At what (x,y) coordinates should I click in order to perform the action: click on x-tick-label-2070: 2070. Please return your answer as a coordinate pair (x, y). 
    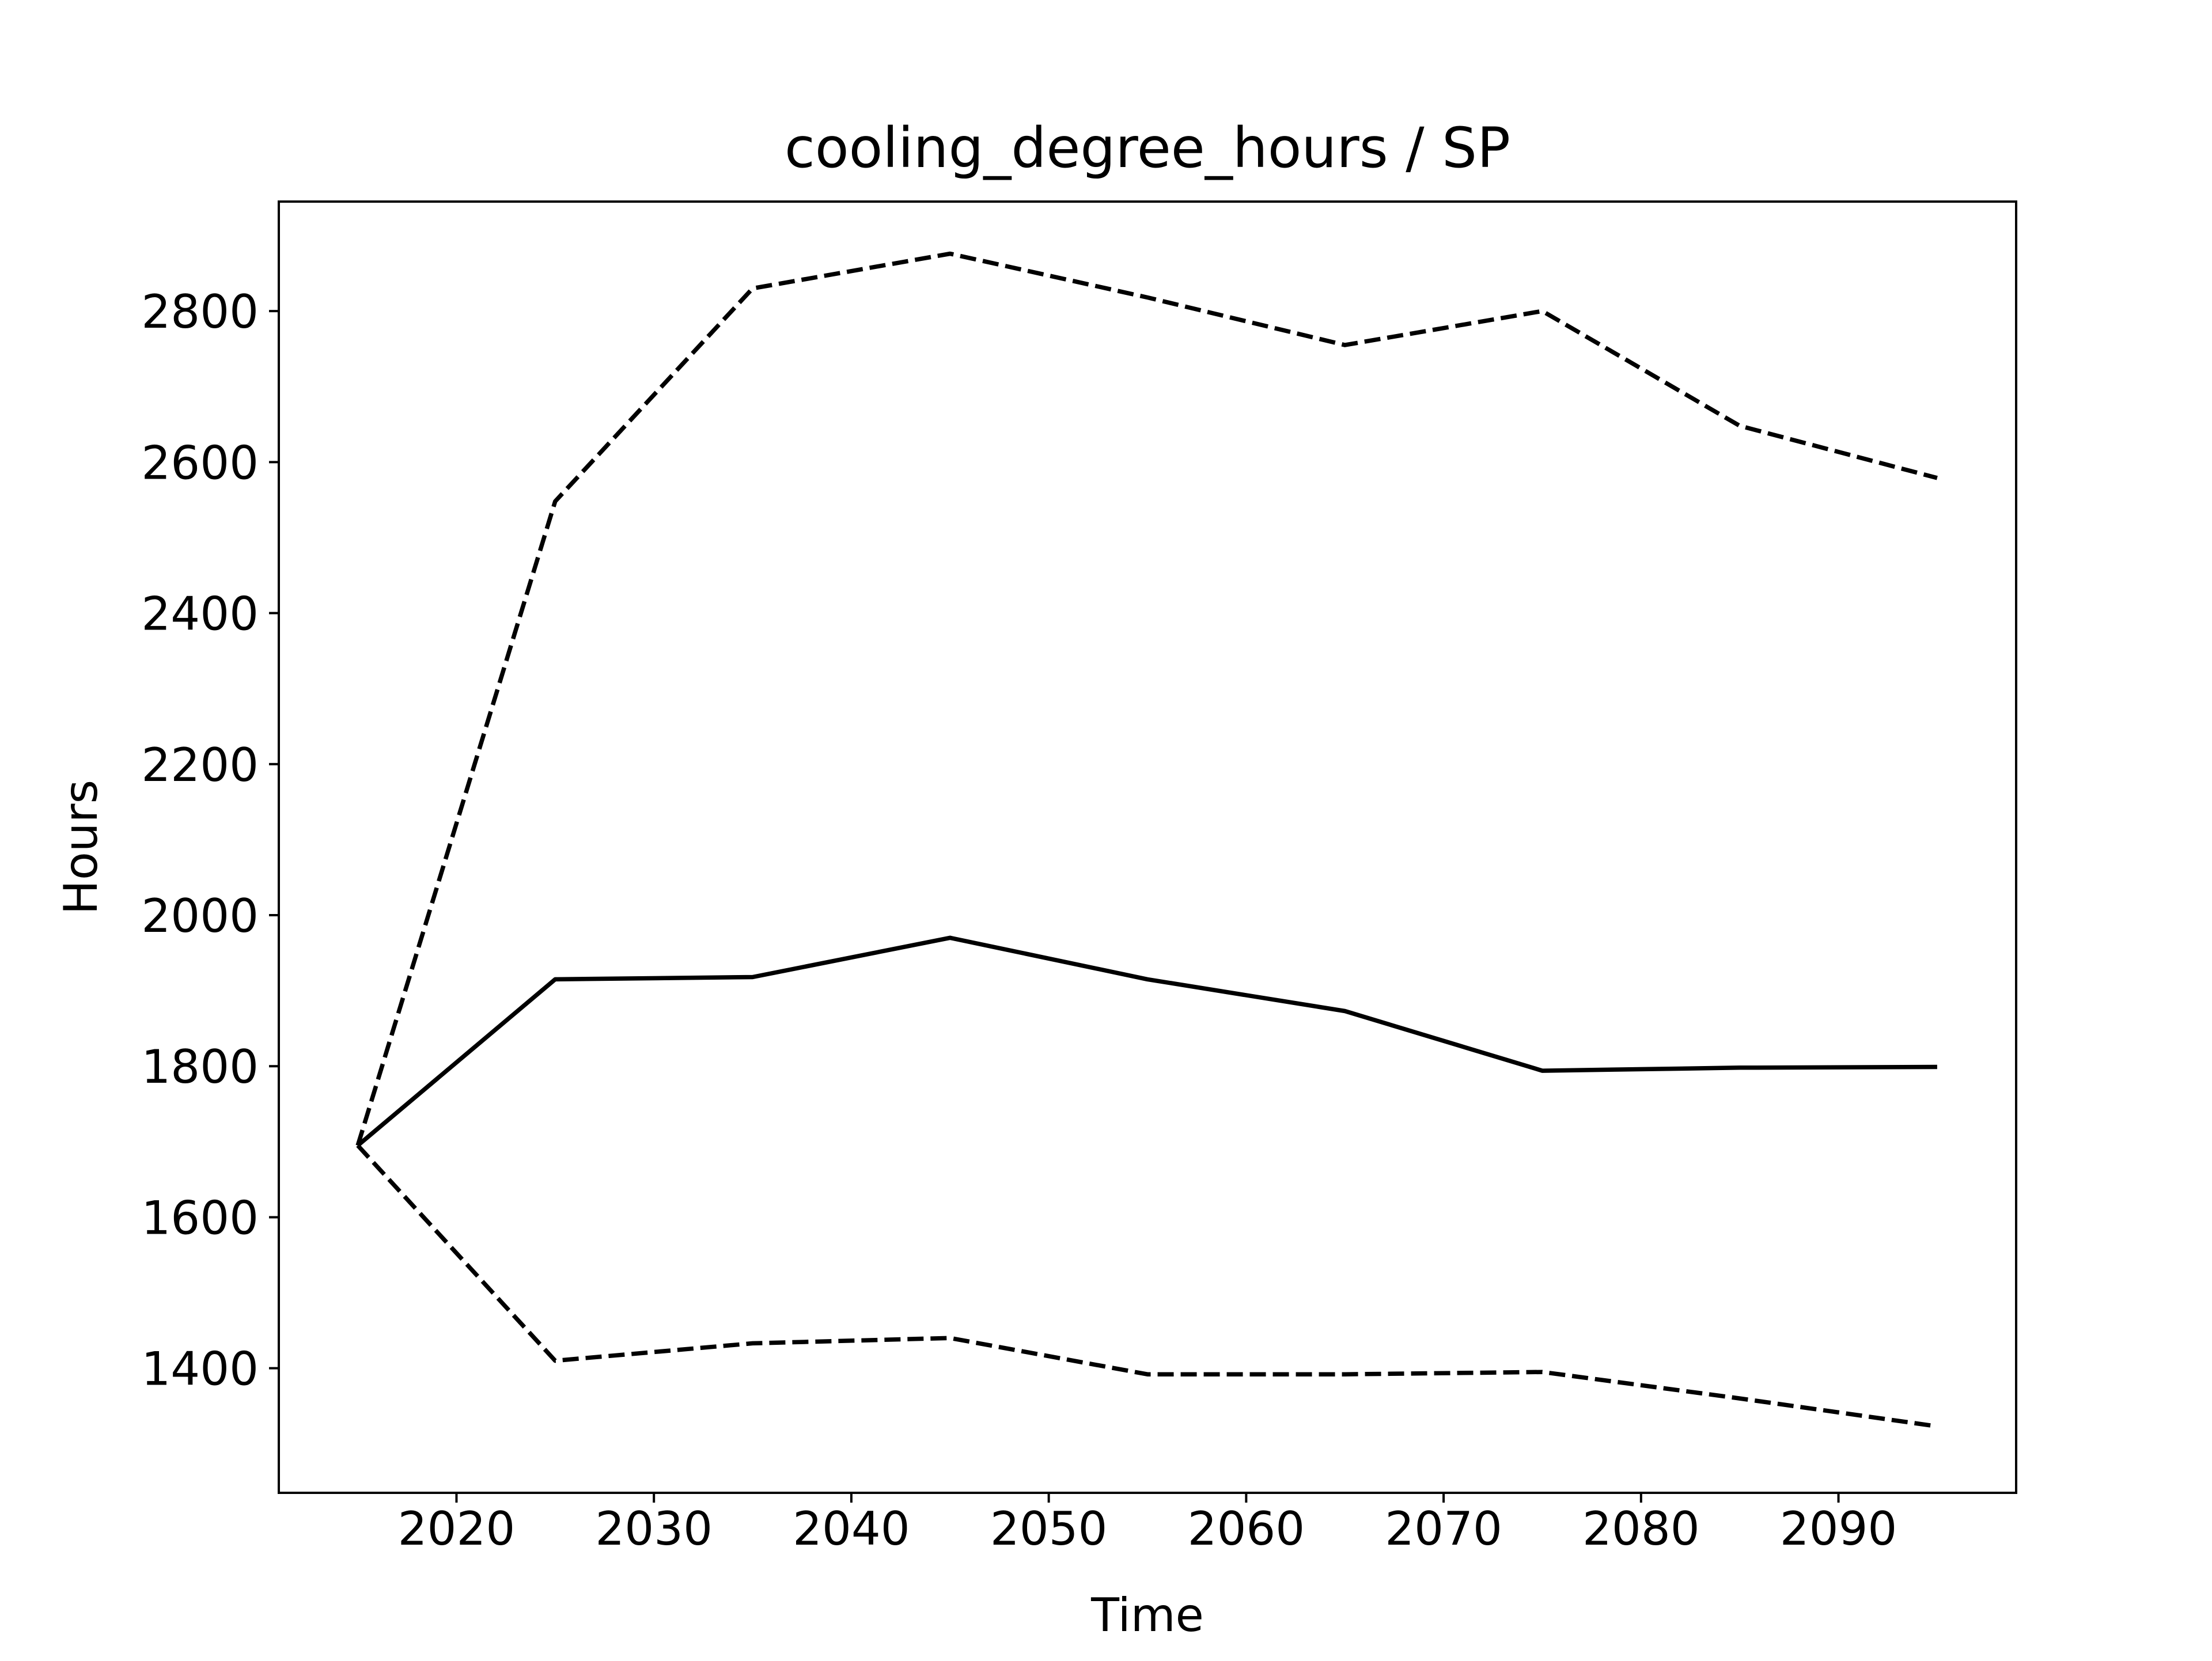
    Looking at the image, I should click on (1443, 1529).